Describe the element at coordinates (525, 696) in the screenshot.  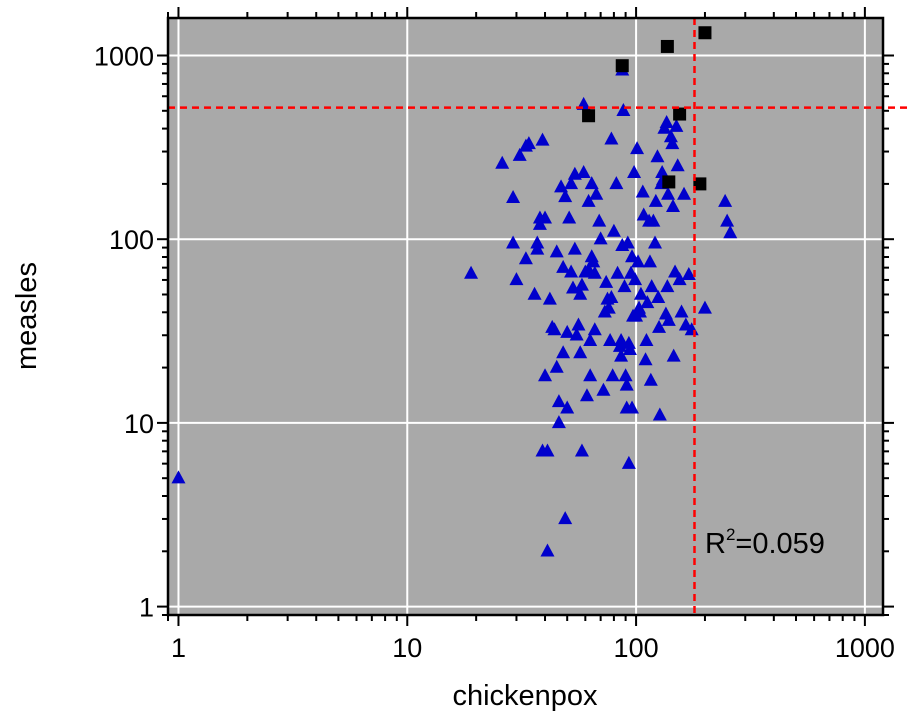
I see `x-axis-label: chickenpox` at that location.